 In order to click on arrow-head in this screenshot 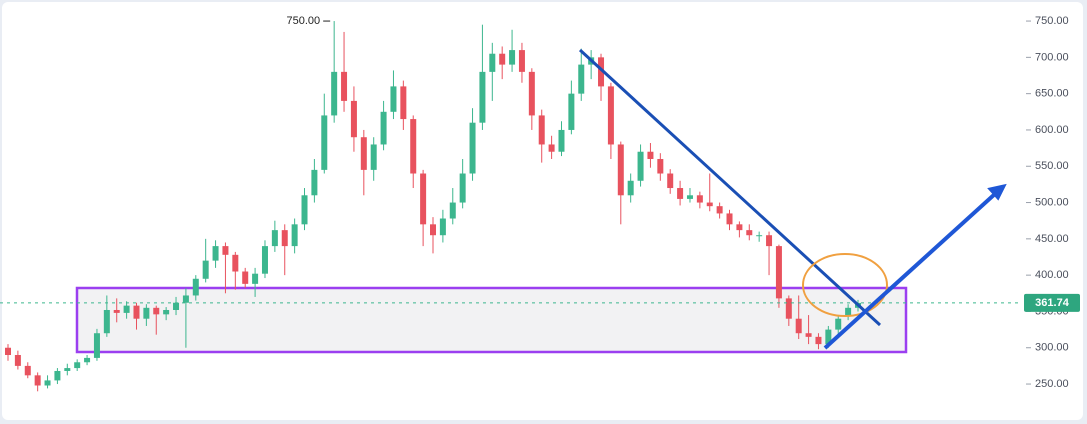, I will do `click(997, 192)`.